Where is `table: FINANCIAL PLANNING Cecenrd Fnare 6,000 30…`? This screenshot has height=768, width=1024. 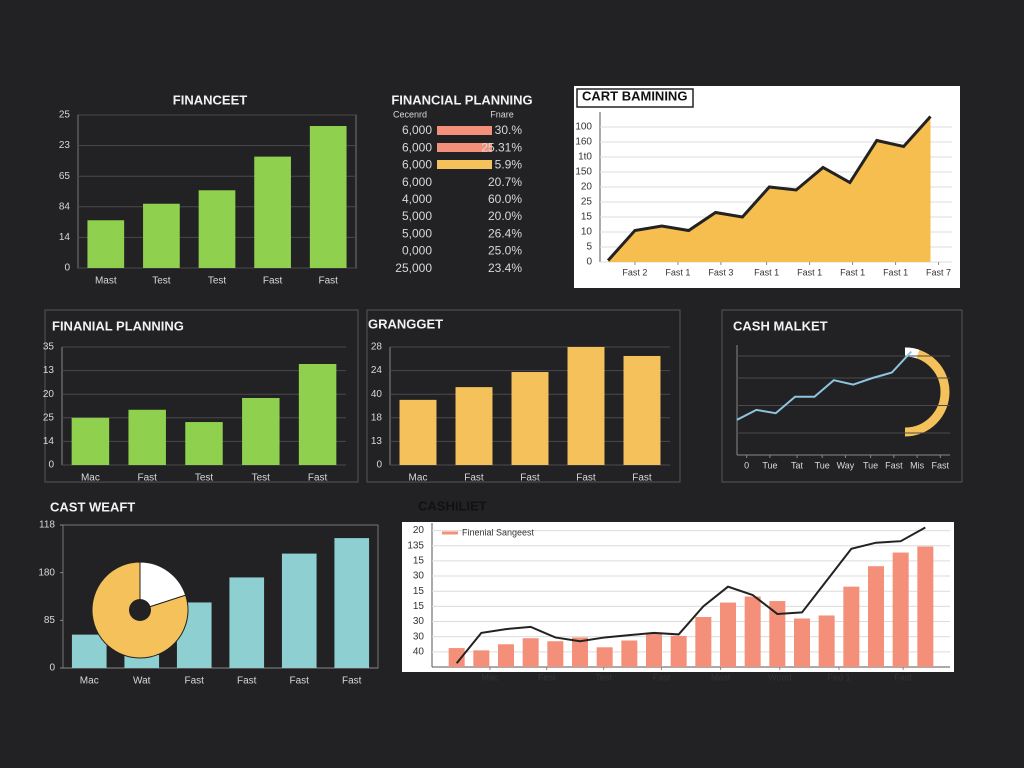 table: FINANCIAL PLANNING Cecenrd Fnare 6,000 30… is located at coordinates (461, 183).